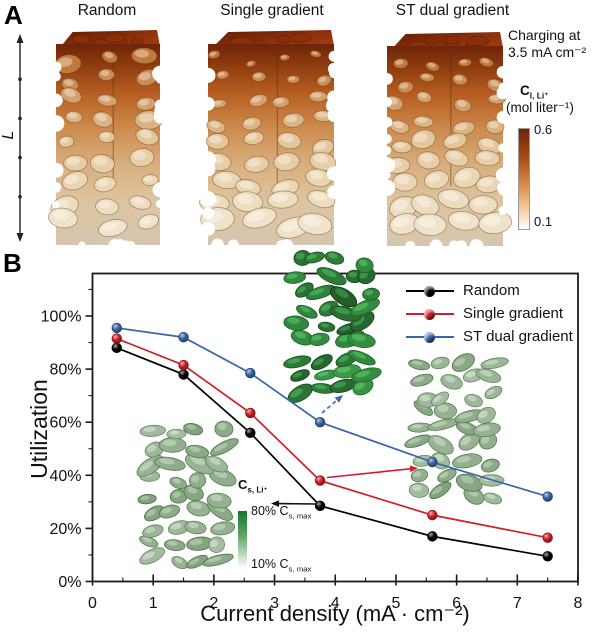  Describe the element at coordinates (65, 529) in the screenshot. I see `svg-text: 20%` at that location.